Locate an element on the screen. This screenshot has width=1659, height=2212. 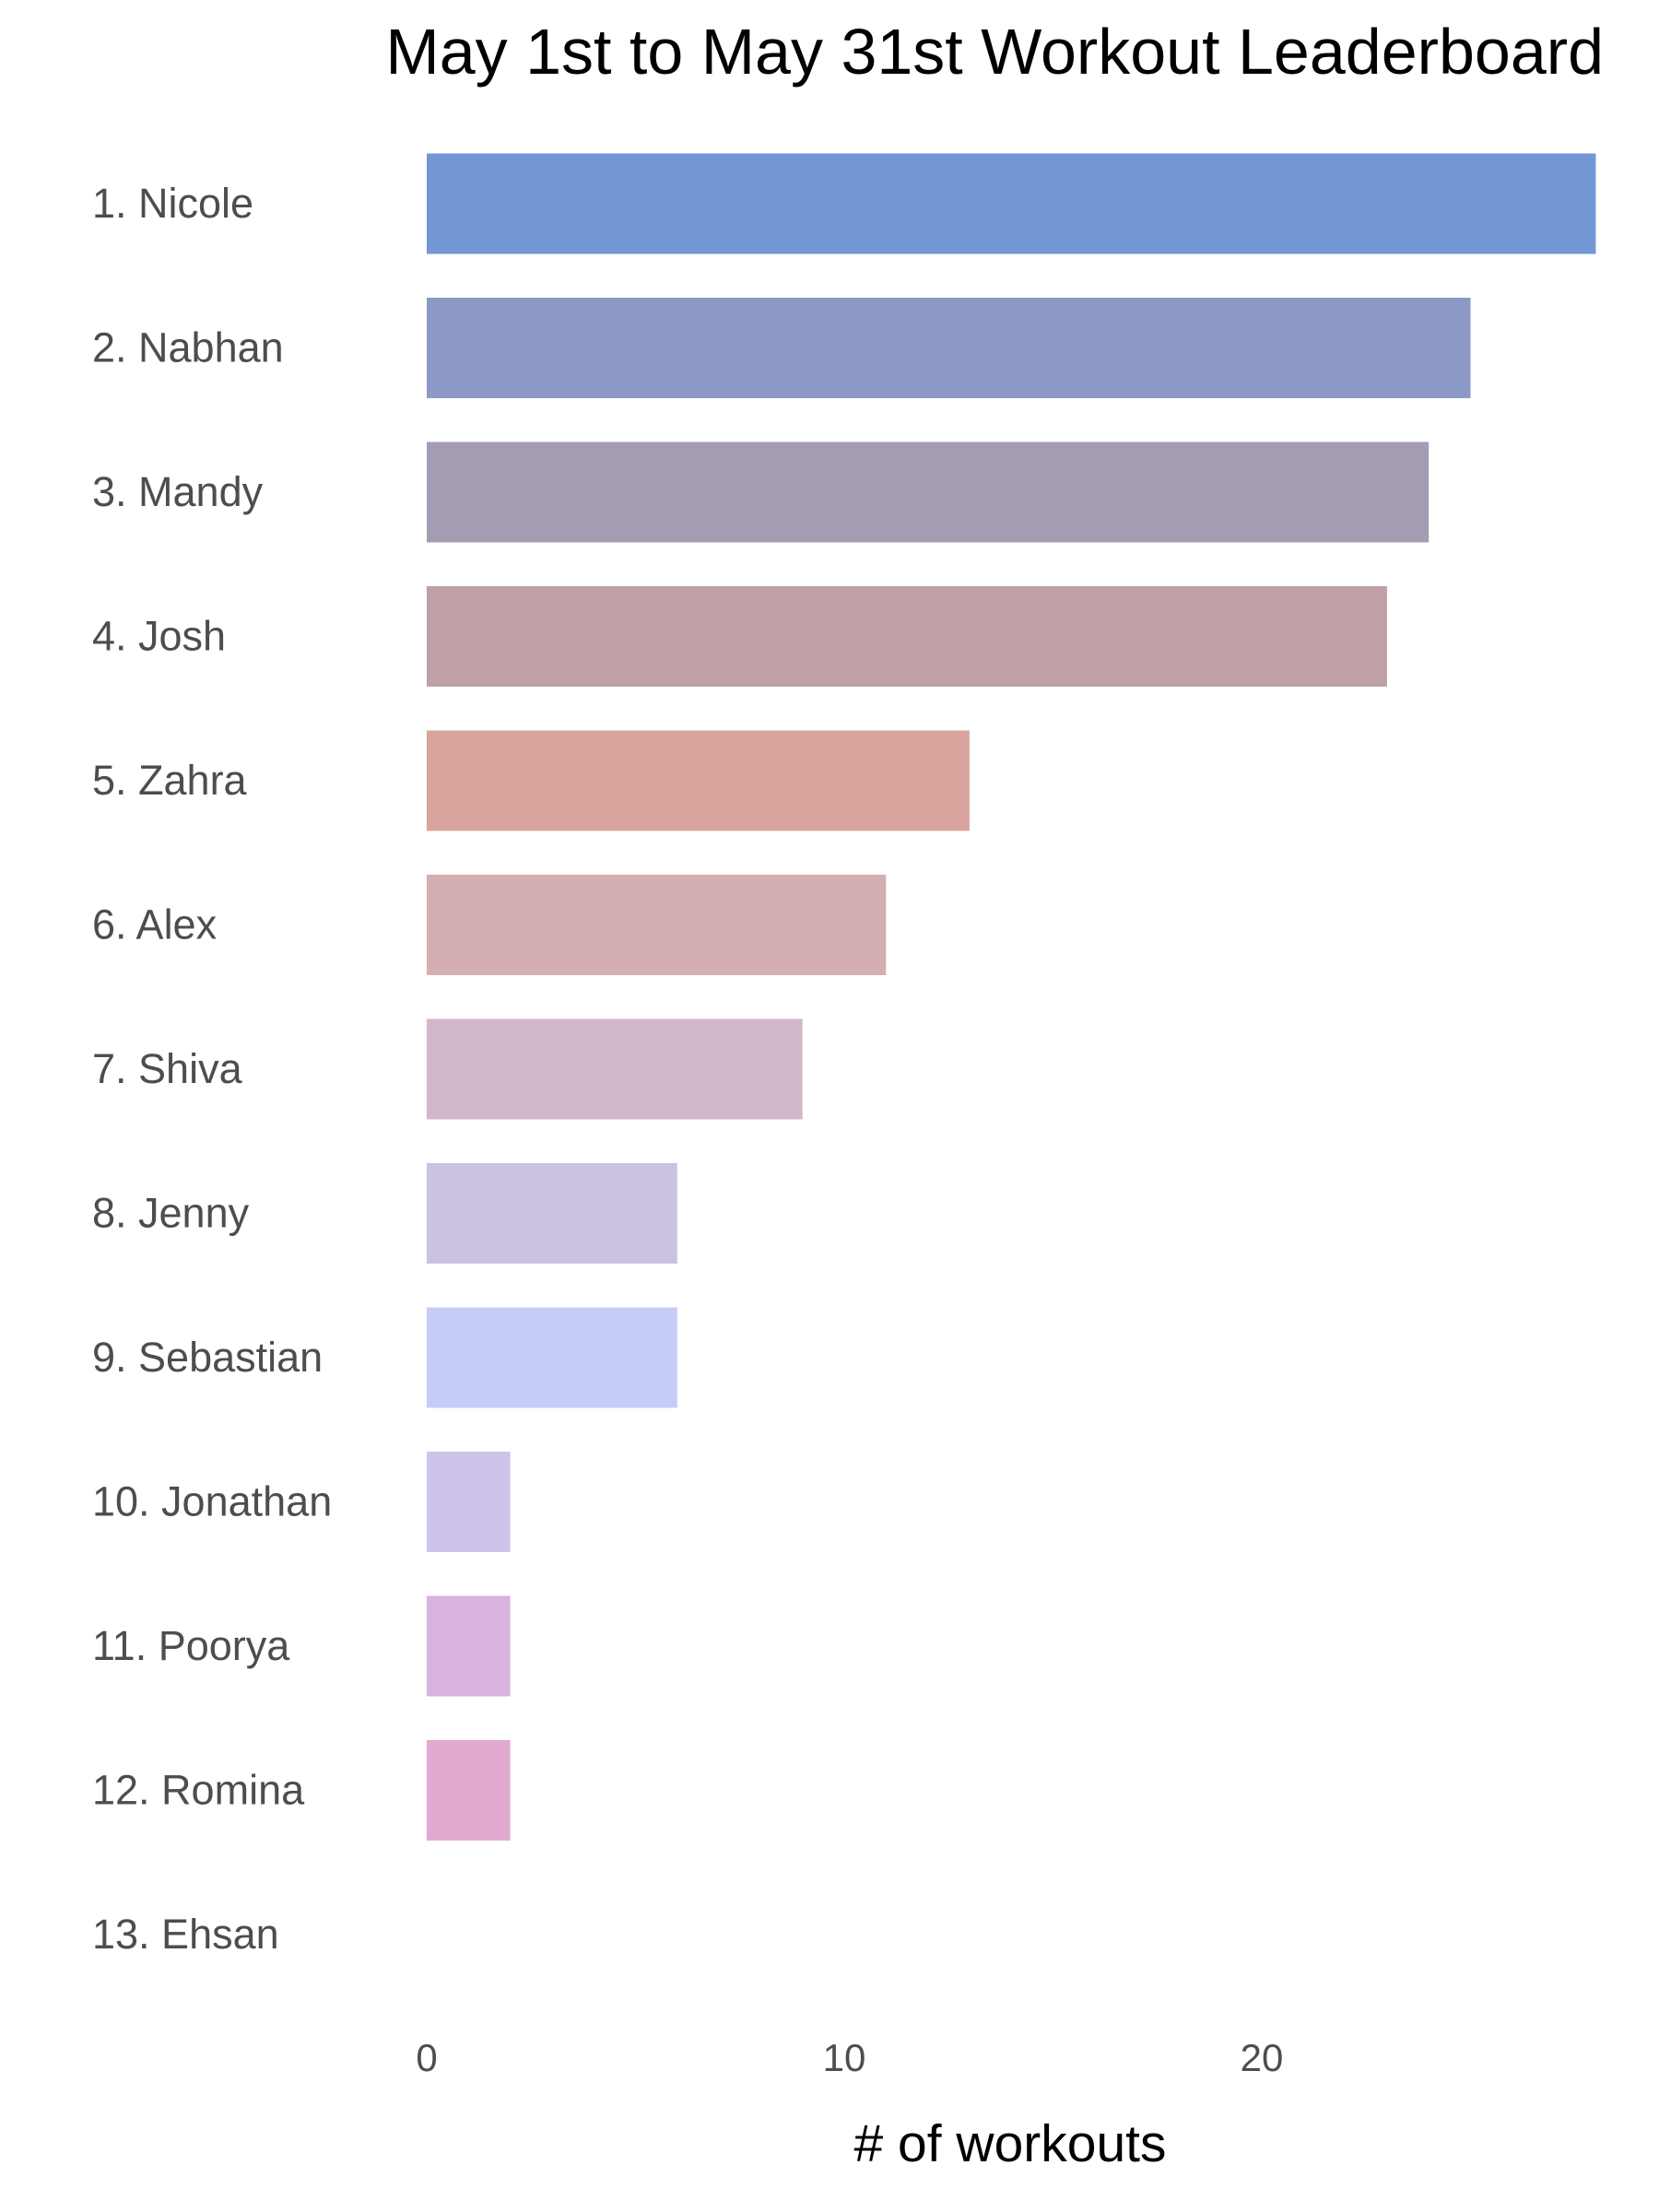
chart-title: May 1st to May 31st Workout Leaderboard is located at coordinates (994, 52).